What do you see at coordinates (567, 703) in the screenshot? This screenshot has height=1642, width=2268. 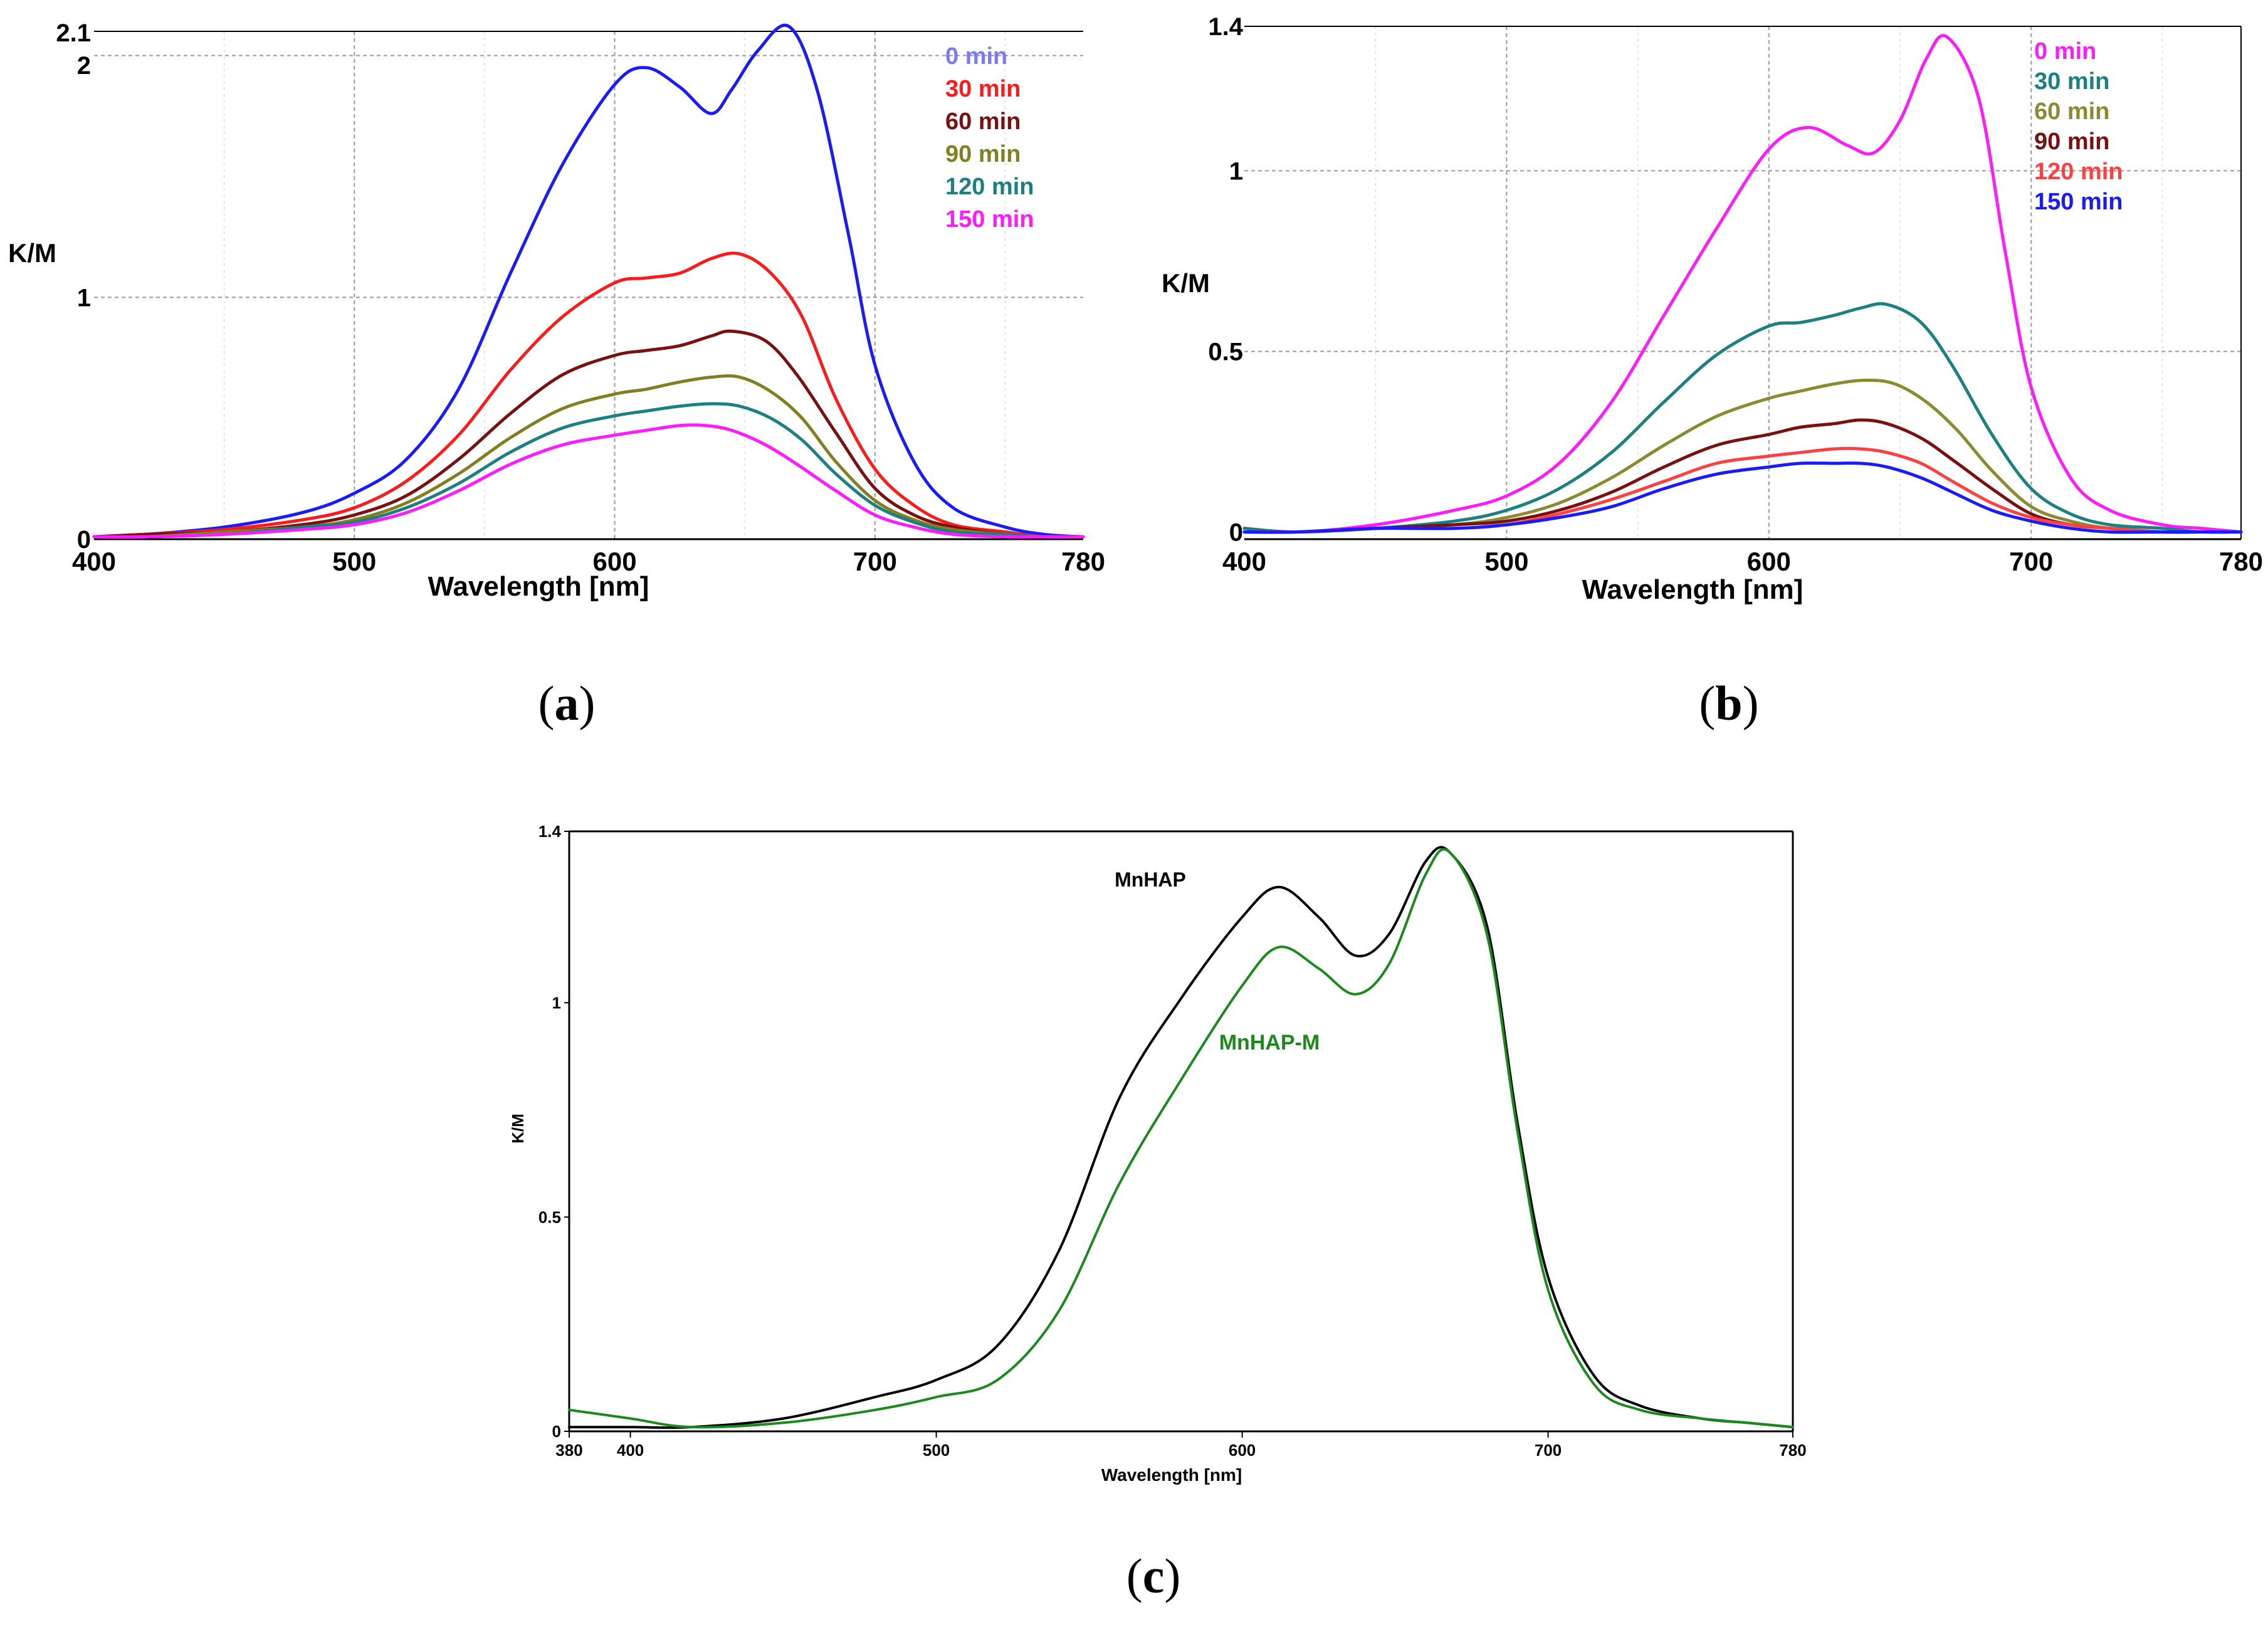 I see `panel-caption: (a)` at bounding box center [567, 703].